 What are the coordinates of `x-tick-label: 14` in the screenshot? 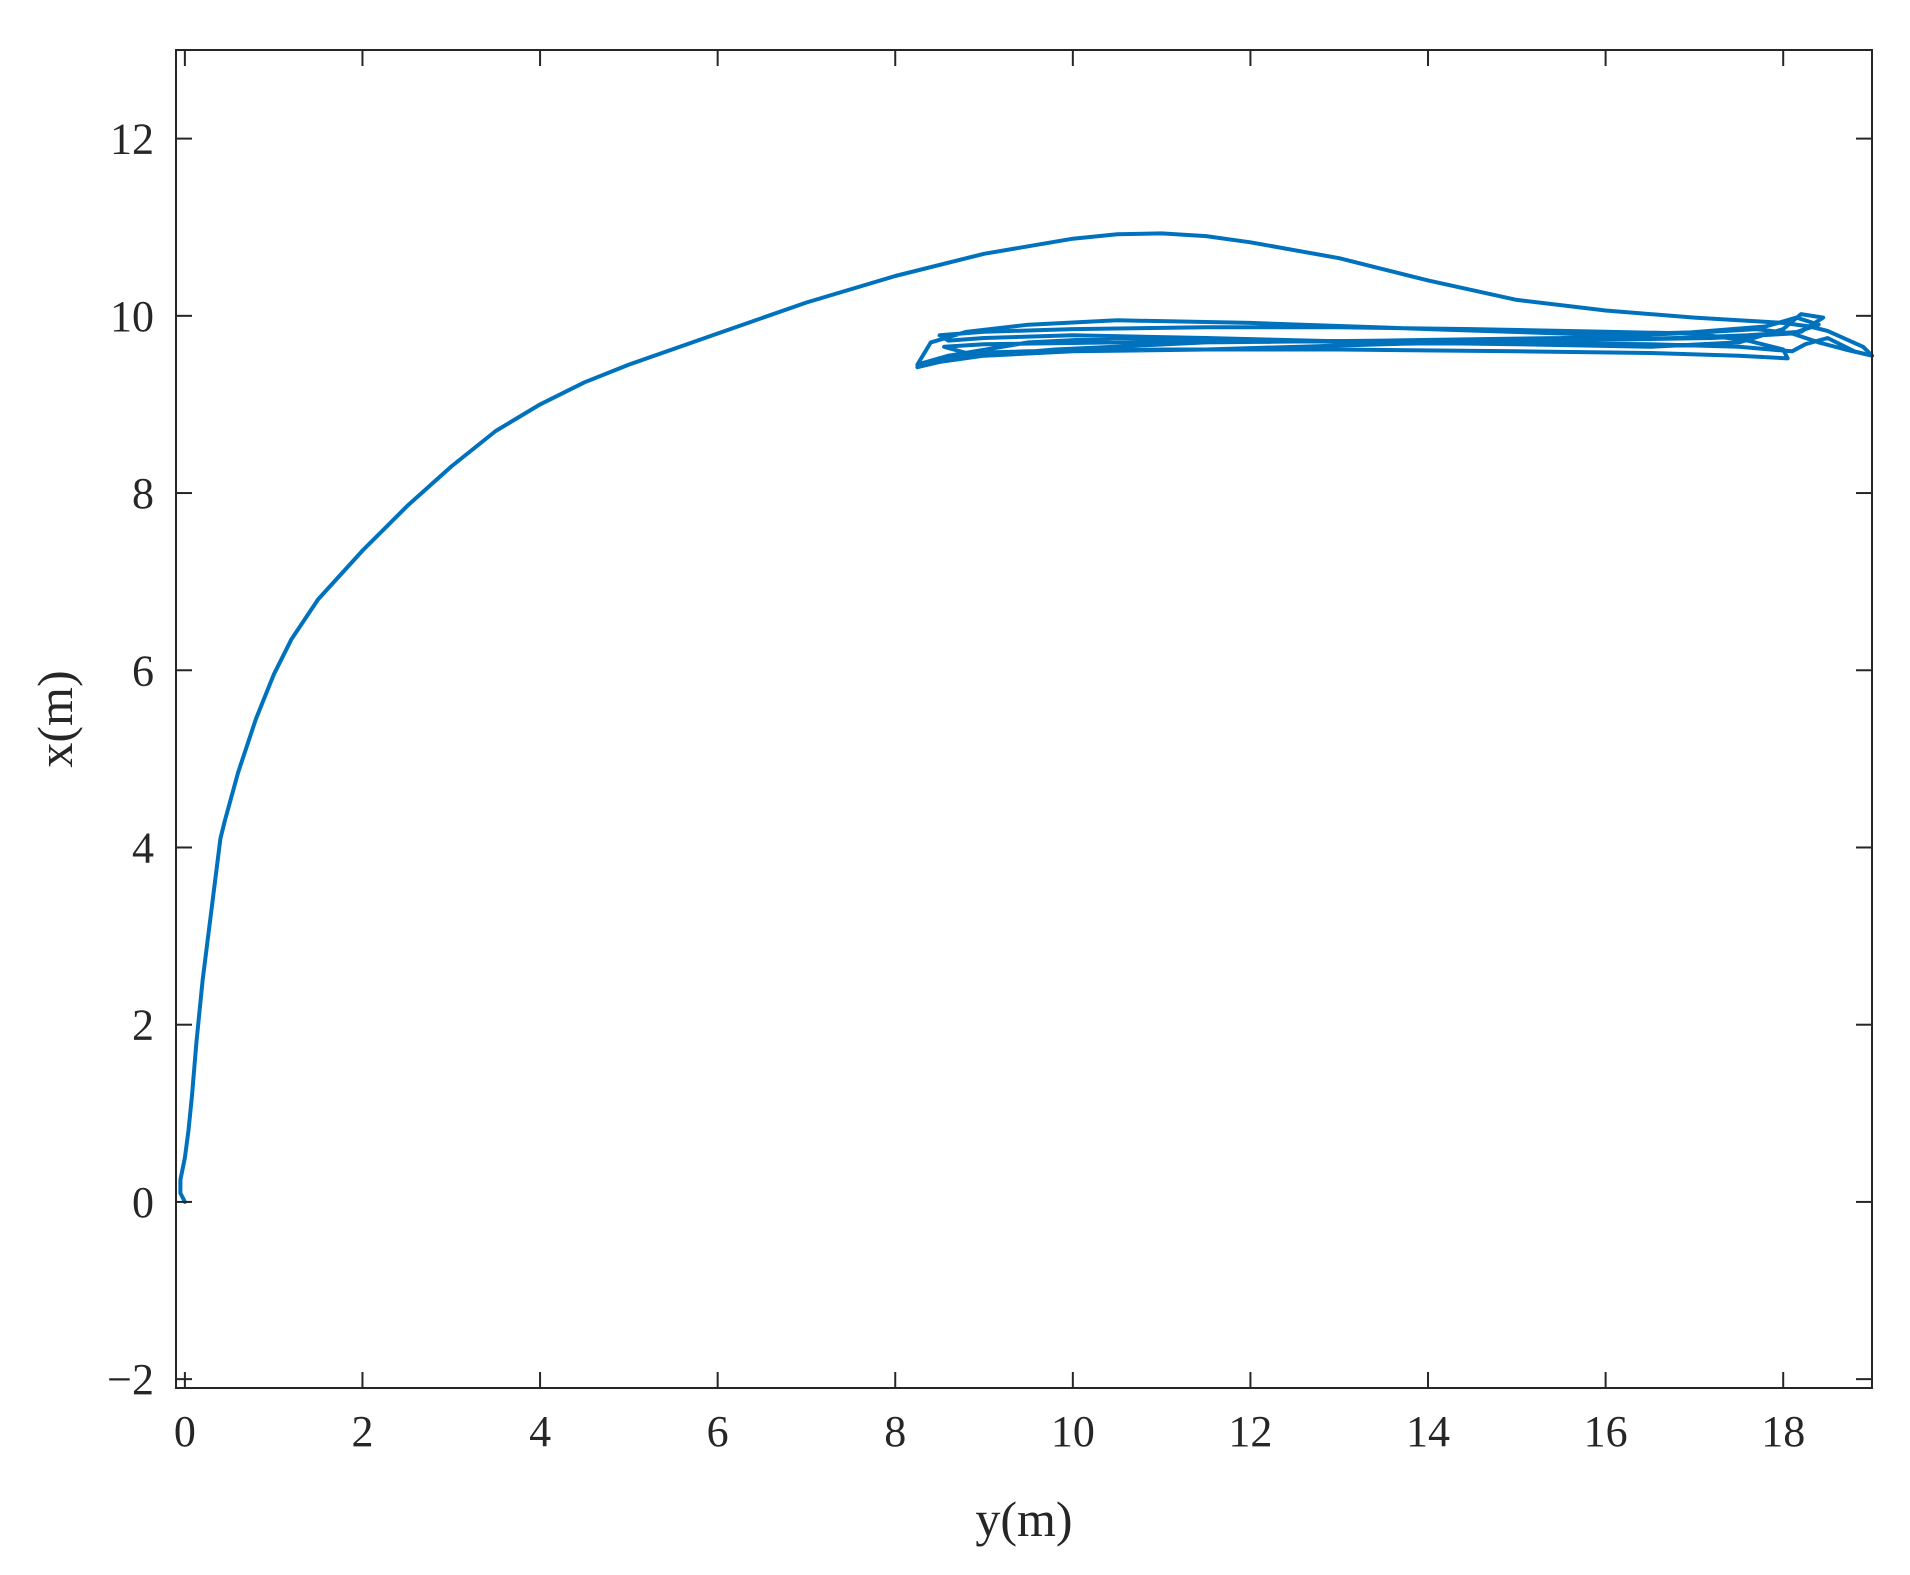 It's located at (1428, 1431).